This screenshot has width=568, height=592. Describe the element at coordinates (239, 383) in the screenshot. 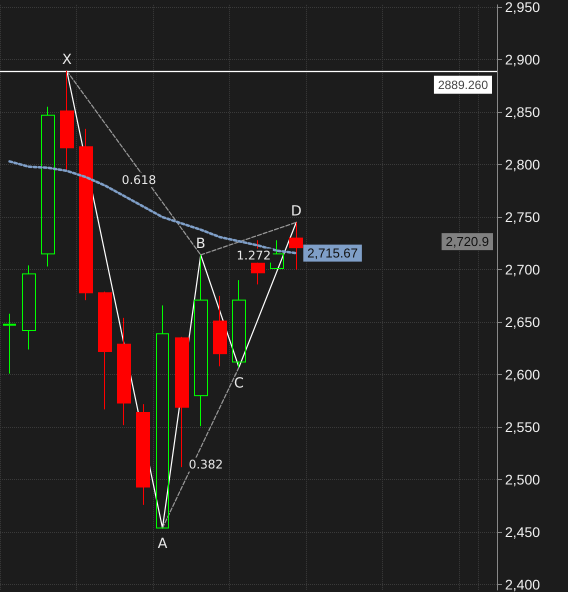

I see `data-label: C` at that location.